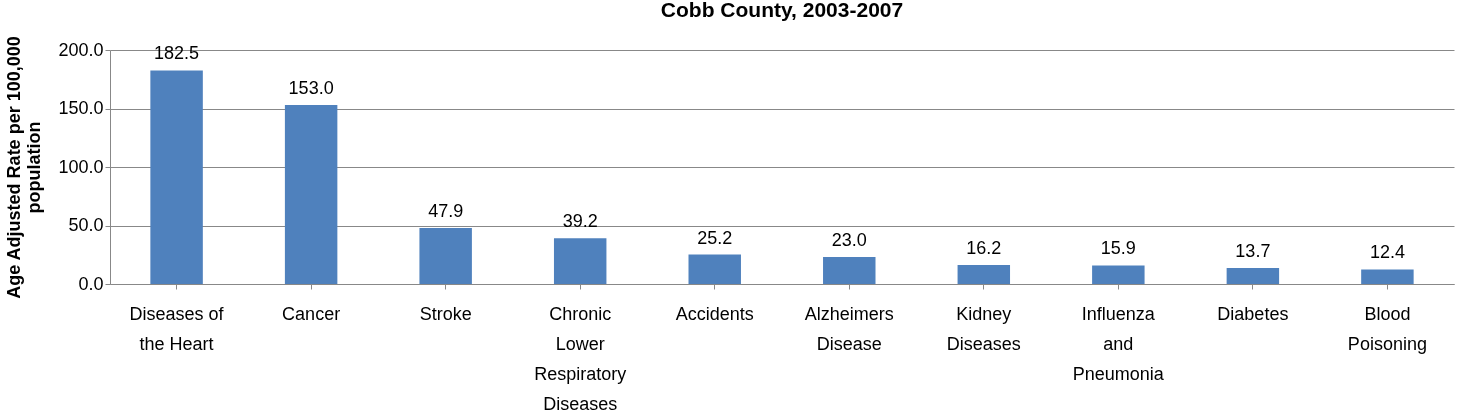 This screenshot has height=418, width=1464. What do you see at coordinates (1387, 328) in the screenshot?
I see `x-tick-label: Blood Poisoning` at bounding box center [1387, 328].